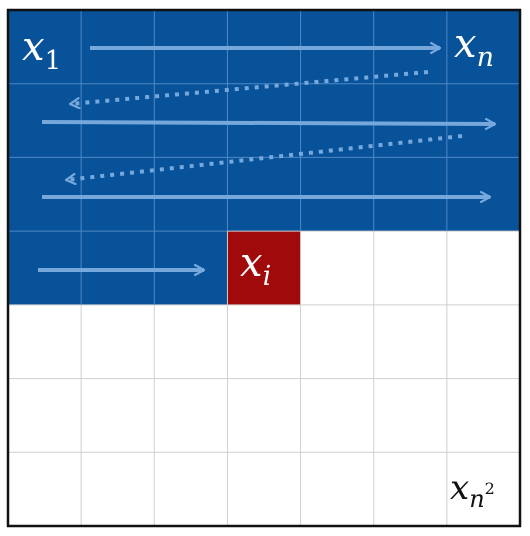  What do you see at coordinates (33, 47) in the screenshot?
I see `label-first-base: x` at bounding box center [33, 47].